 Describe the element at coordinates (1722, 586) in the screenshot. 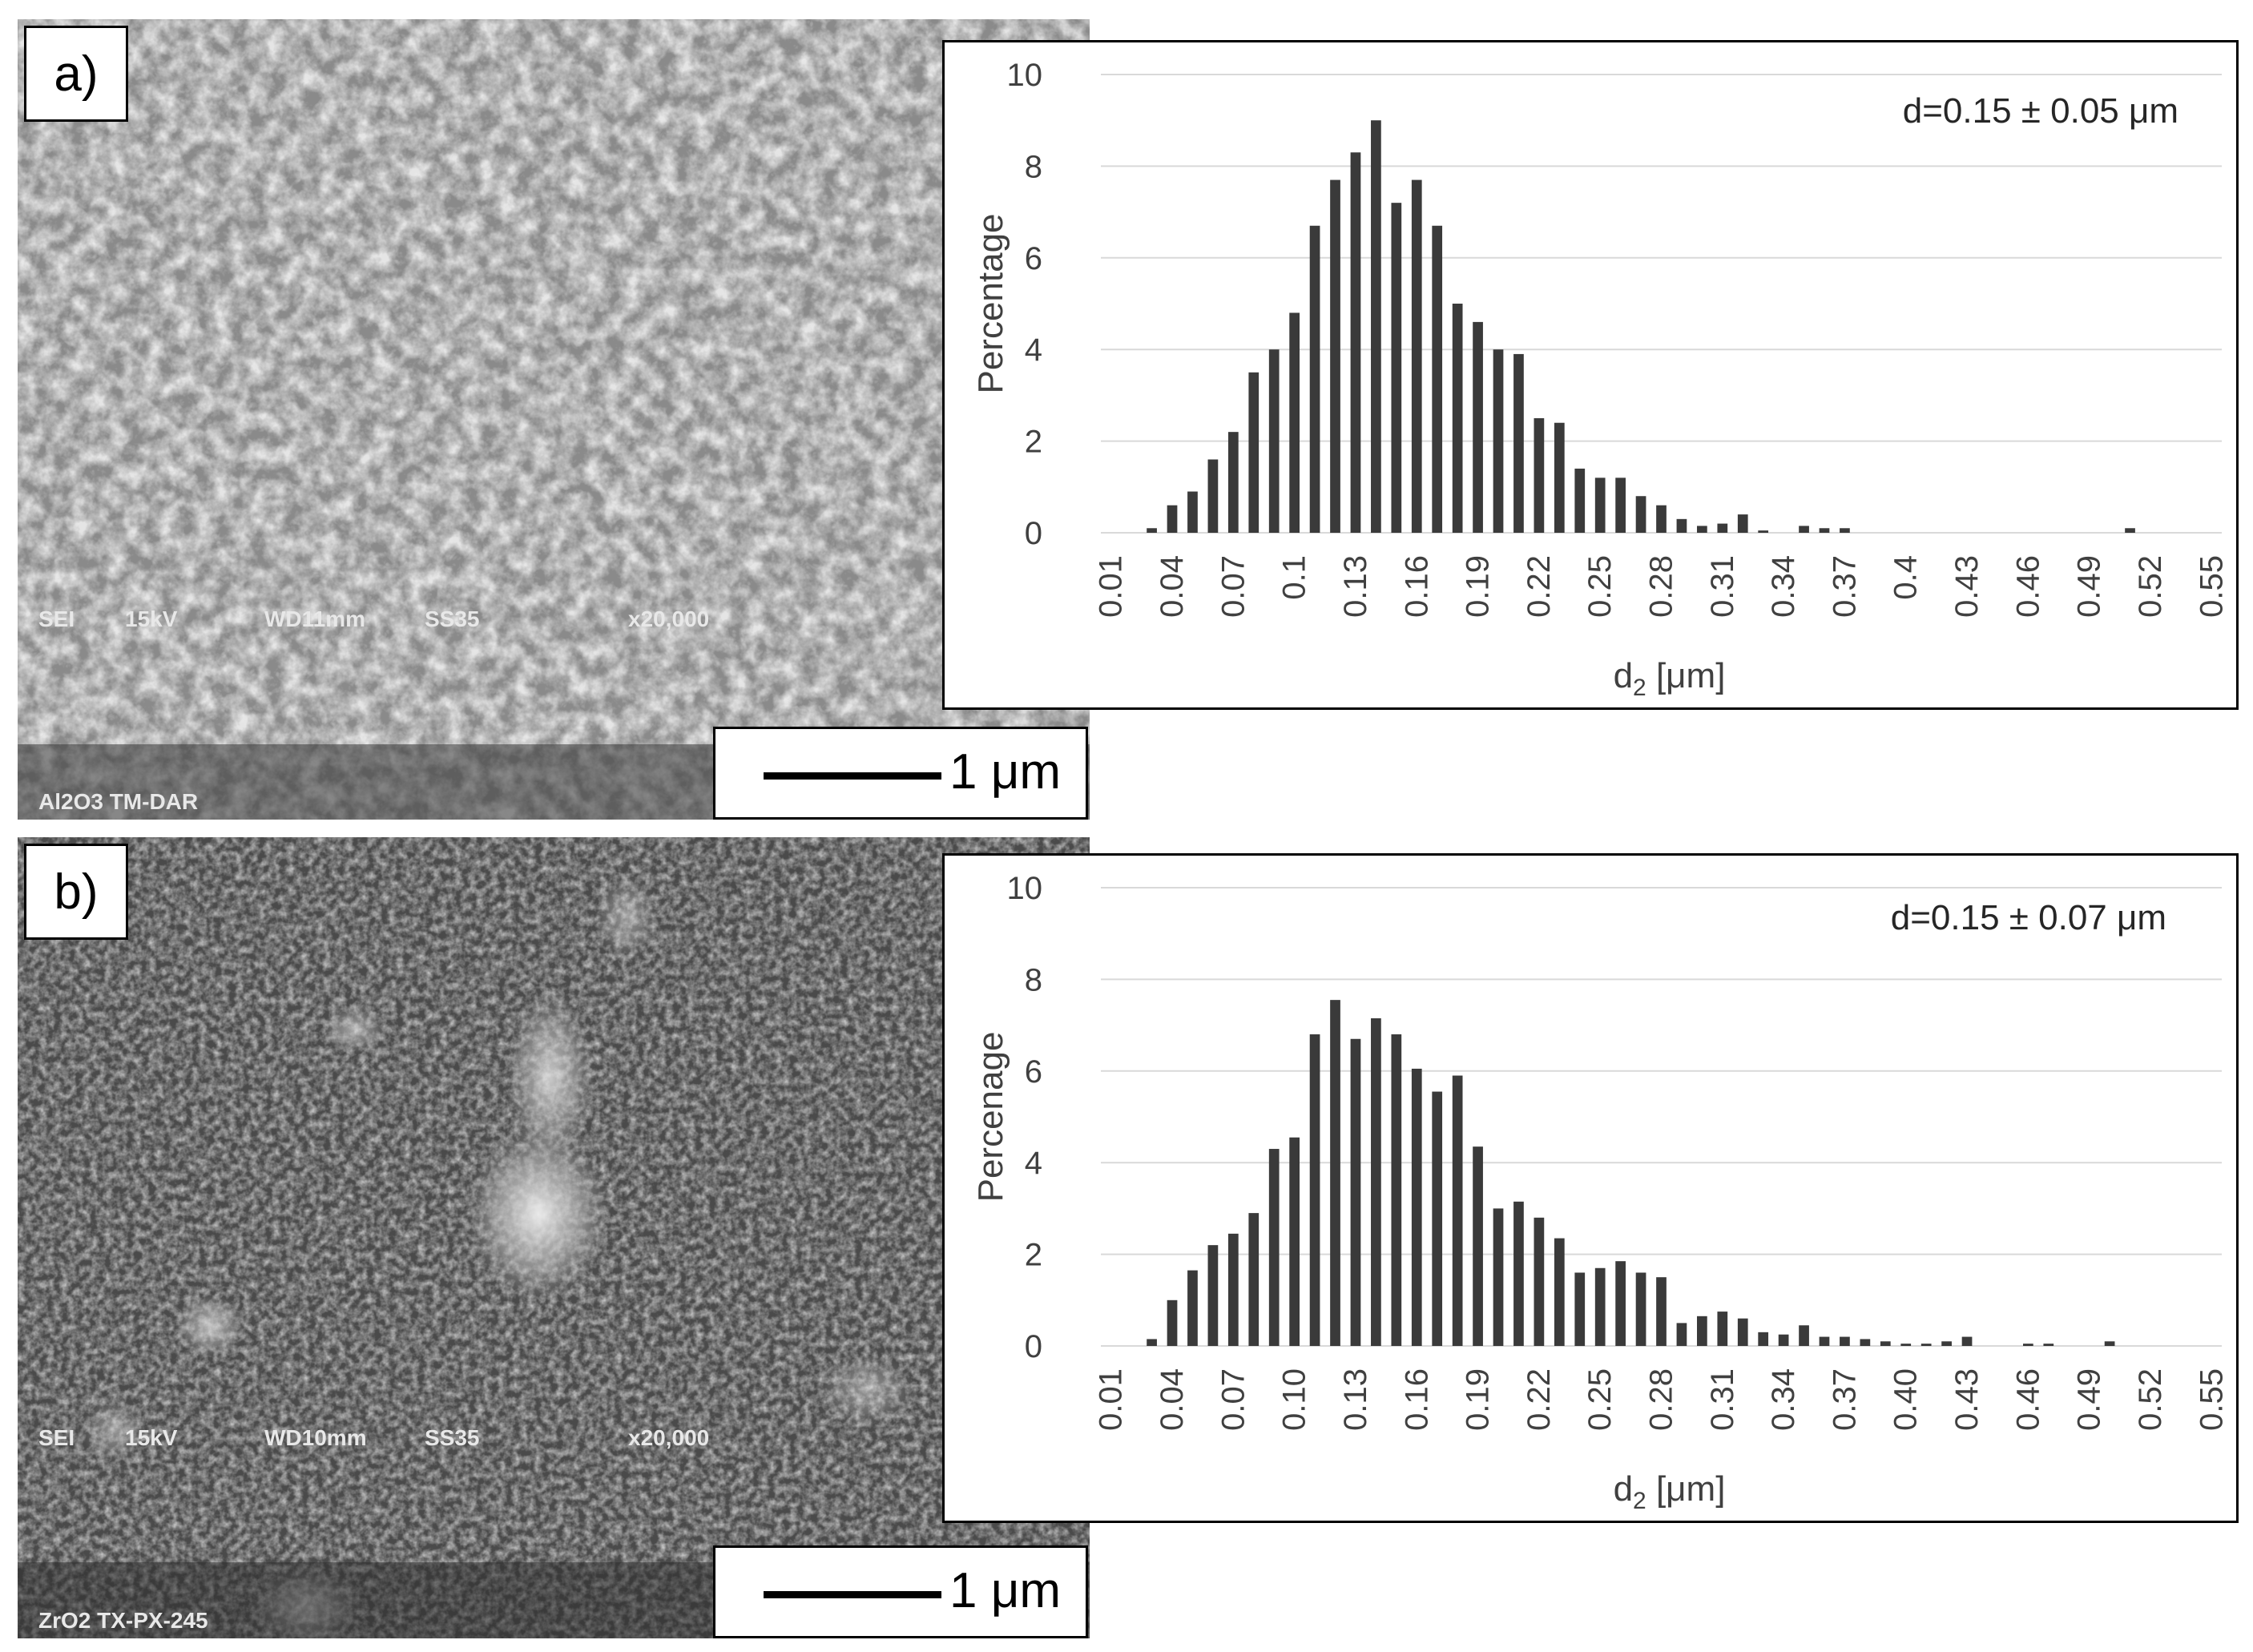

I see `x-tick-label-group: 0.31` at that location.